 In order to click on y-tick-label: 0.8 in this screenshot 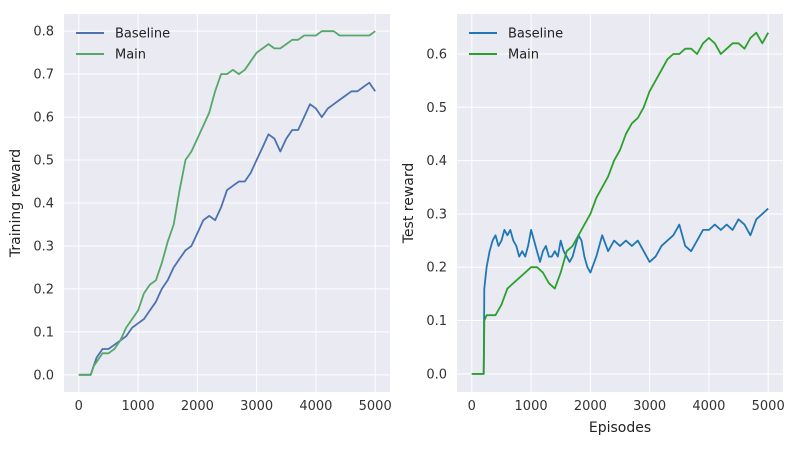, I will do `click(43, 32)`.